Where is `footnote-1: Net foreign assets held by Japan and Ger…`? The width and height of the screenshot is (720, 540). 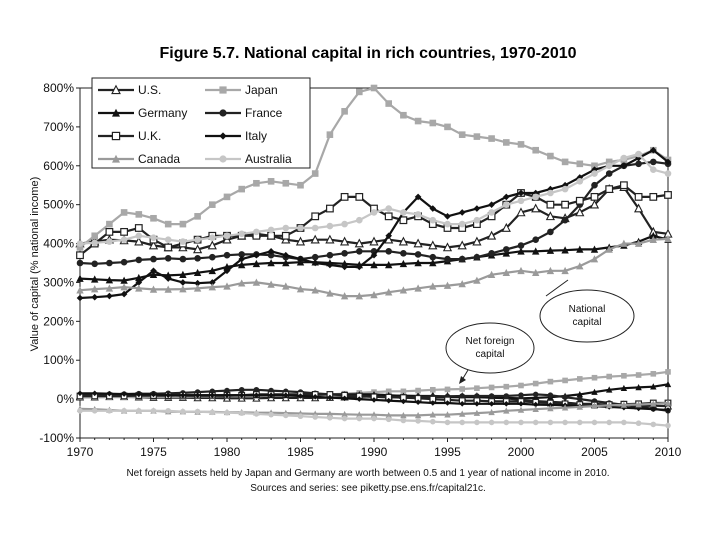
footnote-1: Net foreign assets held by Japan and Ger… is located at coordinates (367, 473).